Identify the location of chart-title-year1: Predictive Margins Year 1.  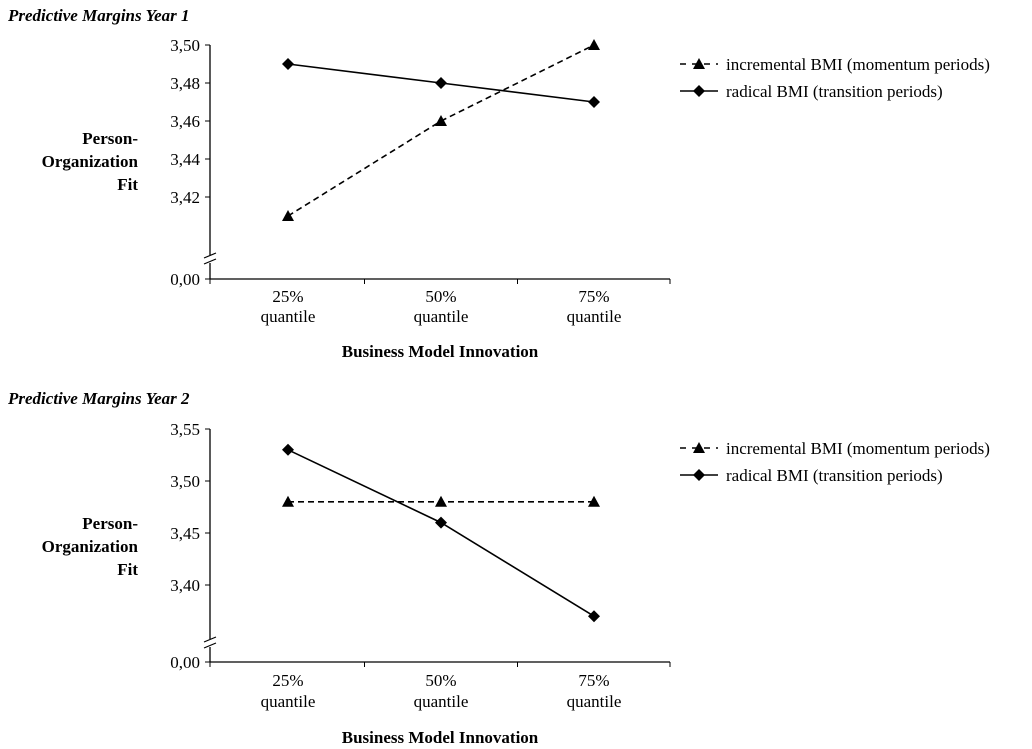
(99, 15).